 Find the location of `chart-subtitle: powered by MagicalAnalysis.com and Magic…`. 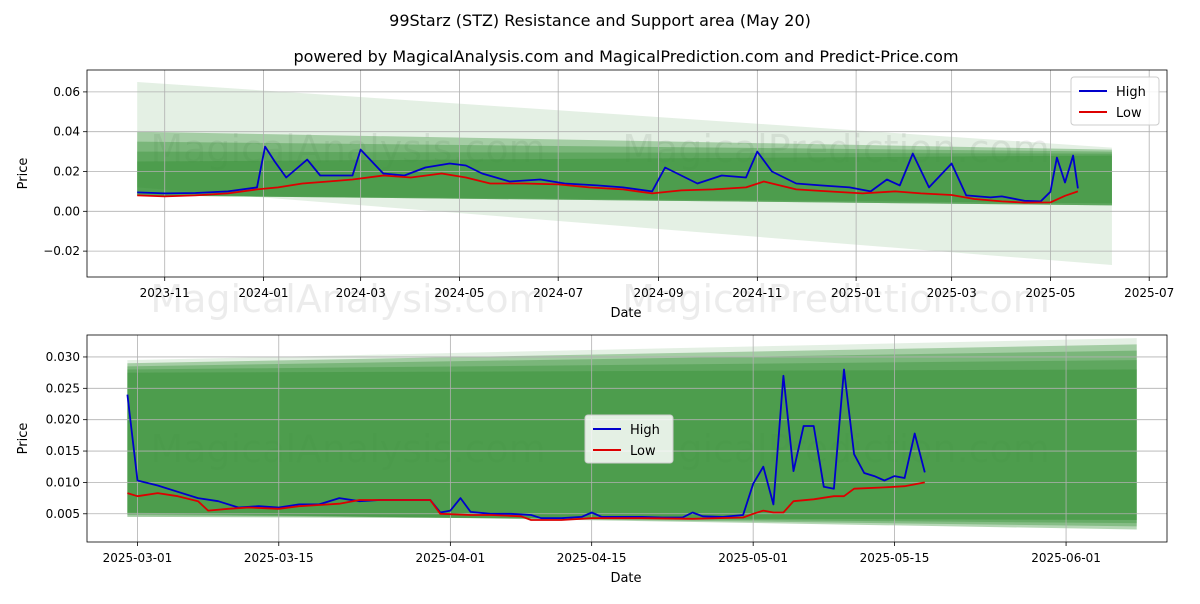

chart-subtitle: powered by MagicalAnalysis.com and Magic… is located at coordinates (625, 56).